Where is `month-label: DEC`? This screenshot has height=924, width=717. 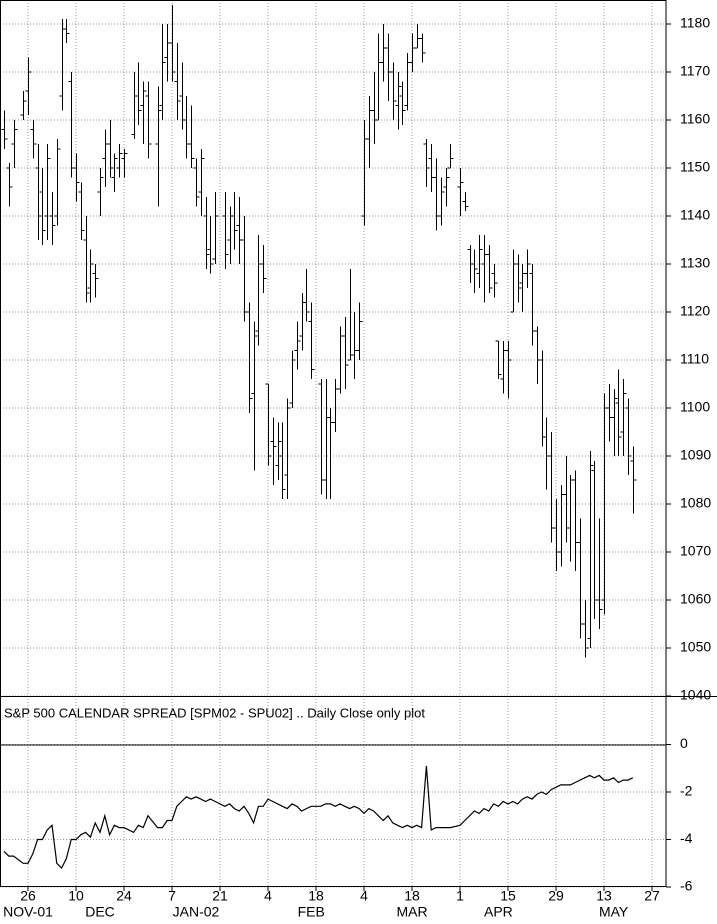 month-label: DEC is located at coordinates (100, 912).